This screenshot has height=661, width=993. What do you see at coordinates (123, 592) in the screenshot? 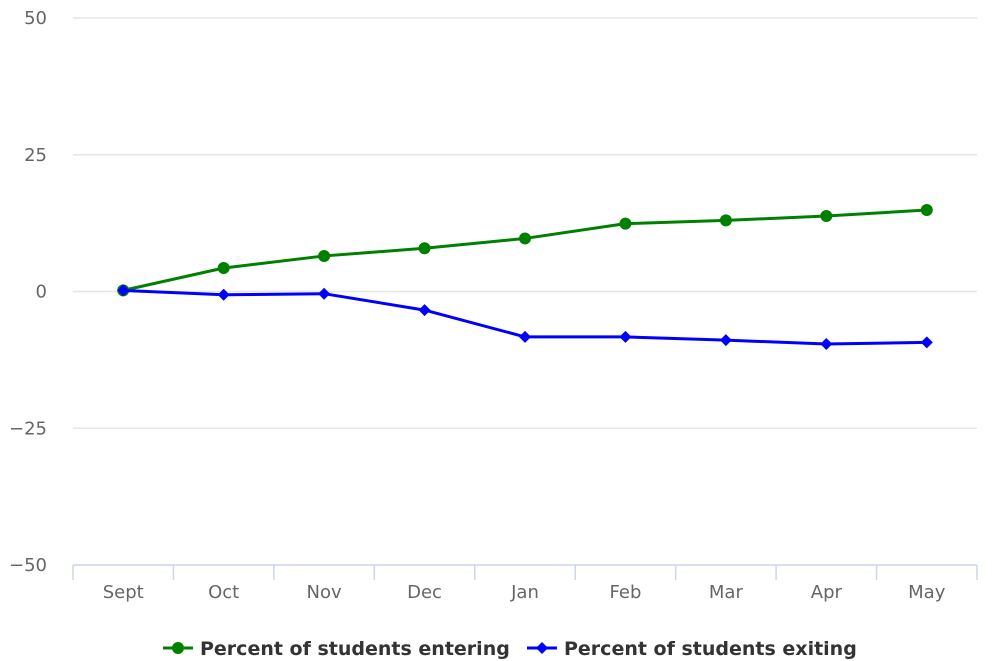
I see `x-tick-label: Sept` at bounding box center [123, 592].